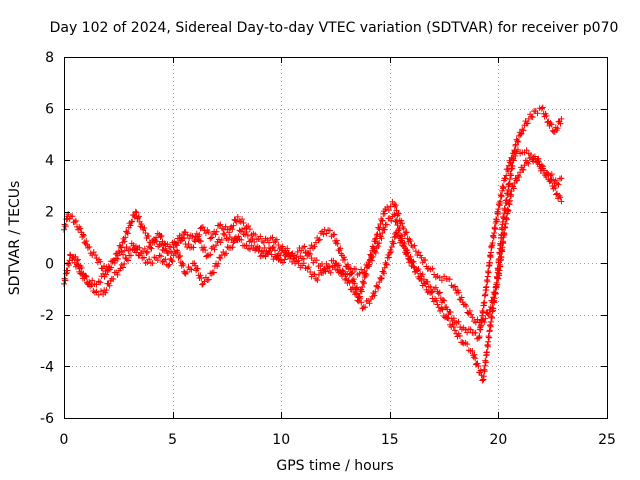 Image resolution: width=640 pixels, height=480 pixels. What do you see at coordinates (49, 213) in the screenshot?
I see `y-tick-label: 2` at bounding box center [49, 213].